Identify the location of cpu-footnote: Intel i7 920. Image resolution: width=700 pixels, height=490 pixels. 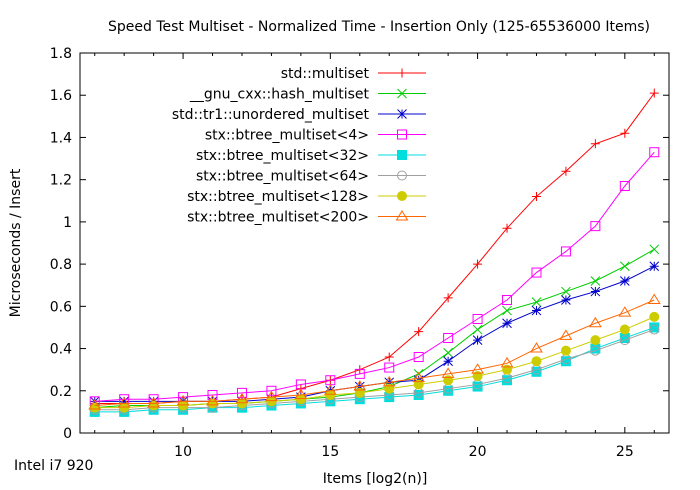
(54, 466).